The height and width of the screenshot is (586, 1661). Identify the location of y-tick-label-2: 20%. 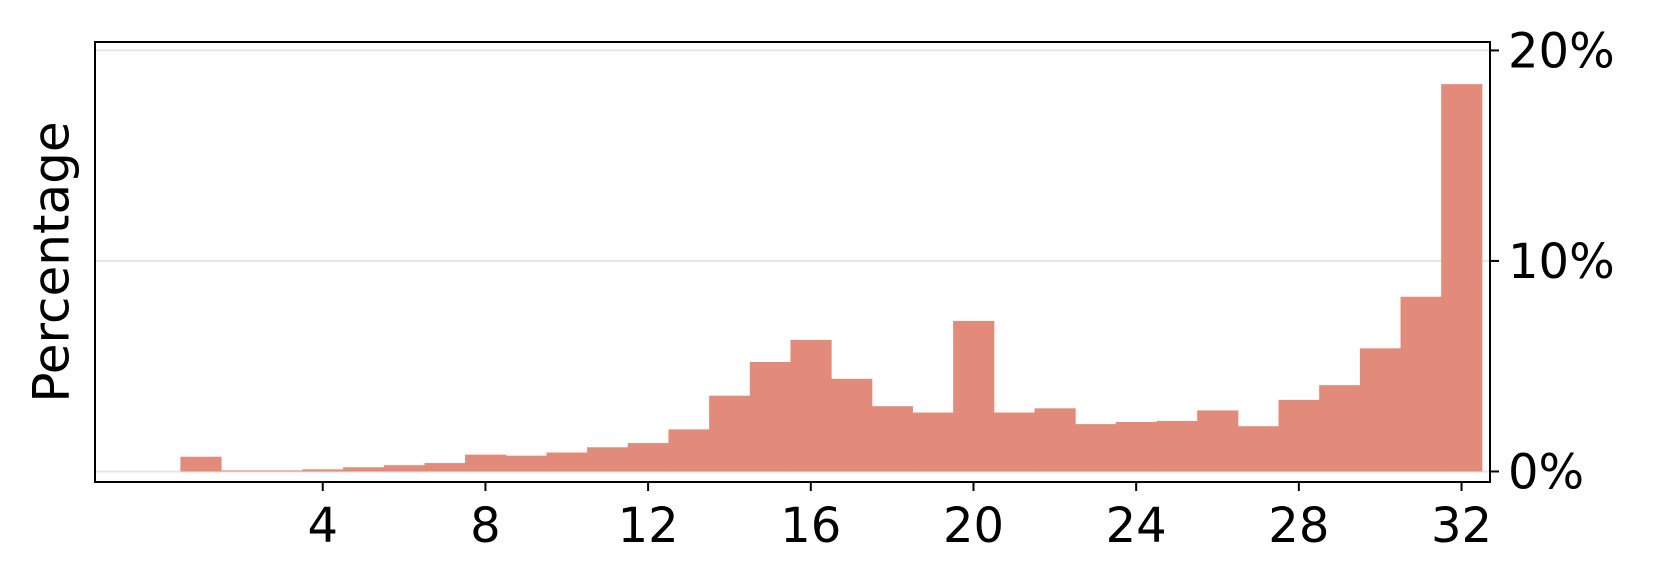
(1561, 51).